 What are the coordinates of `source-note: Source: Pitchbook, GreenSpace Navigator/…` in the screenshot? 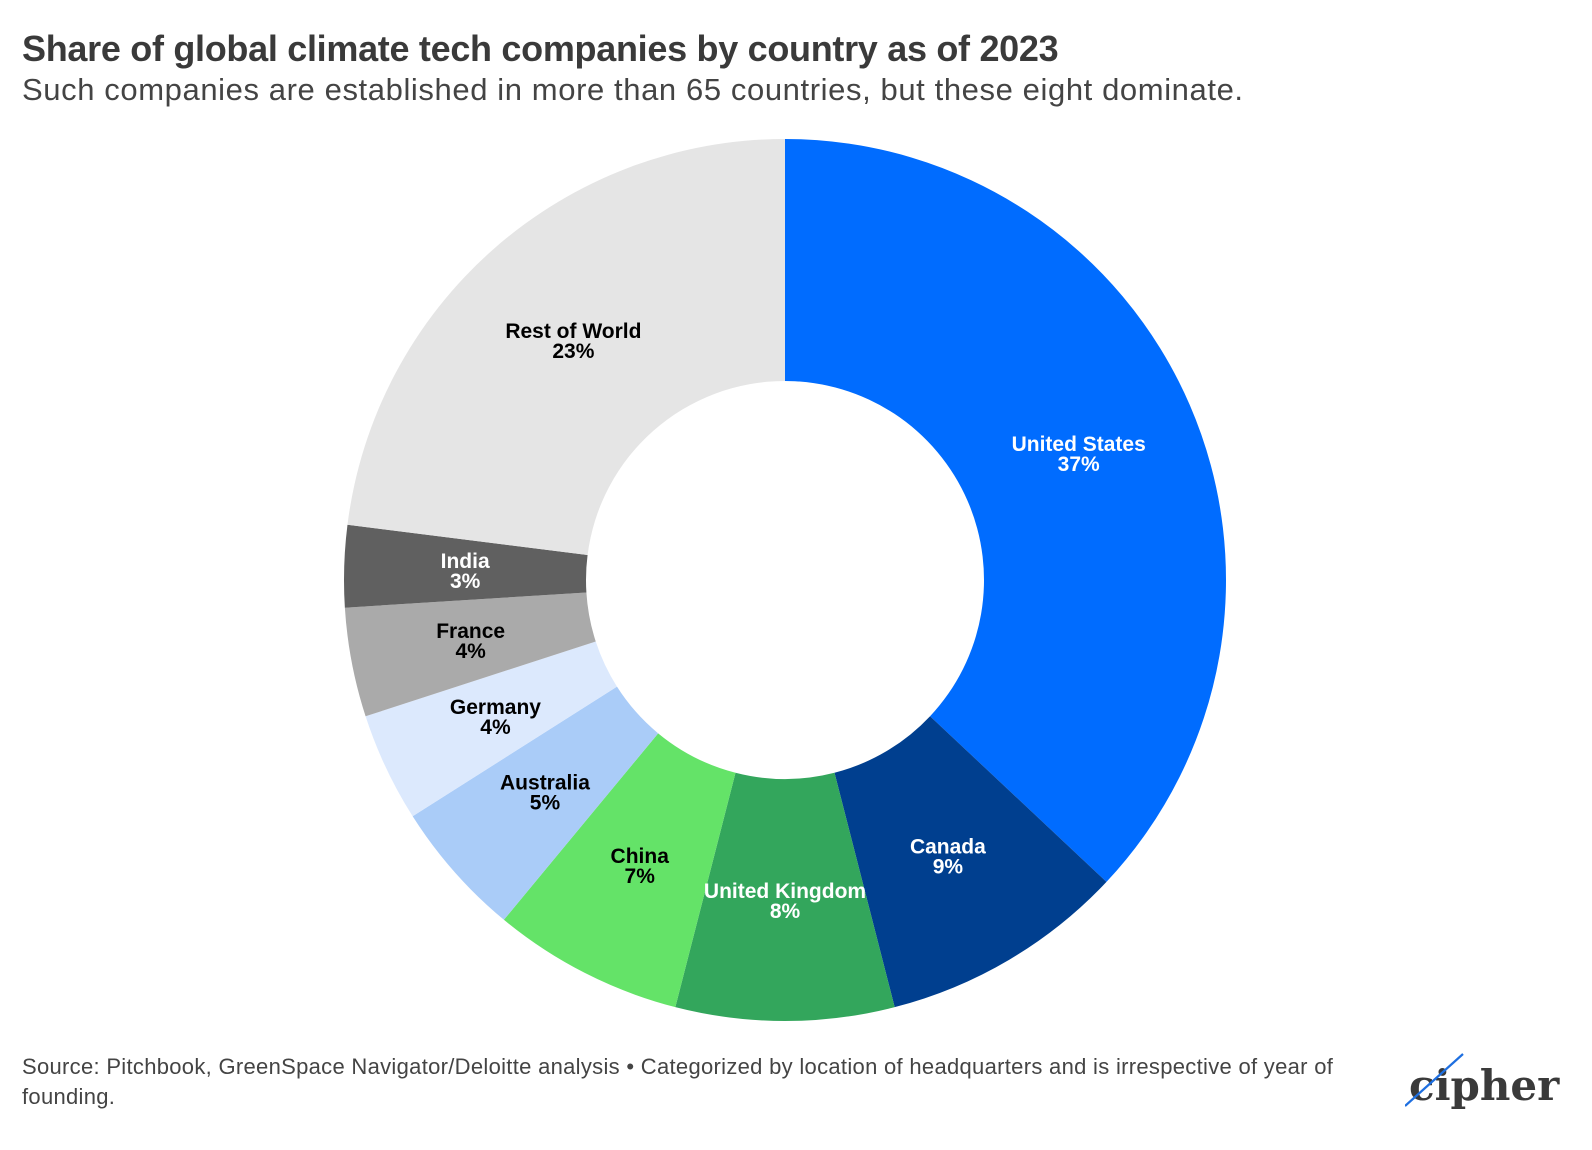 It's located at (678, 1081).